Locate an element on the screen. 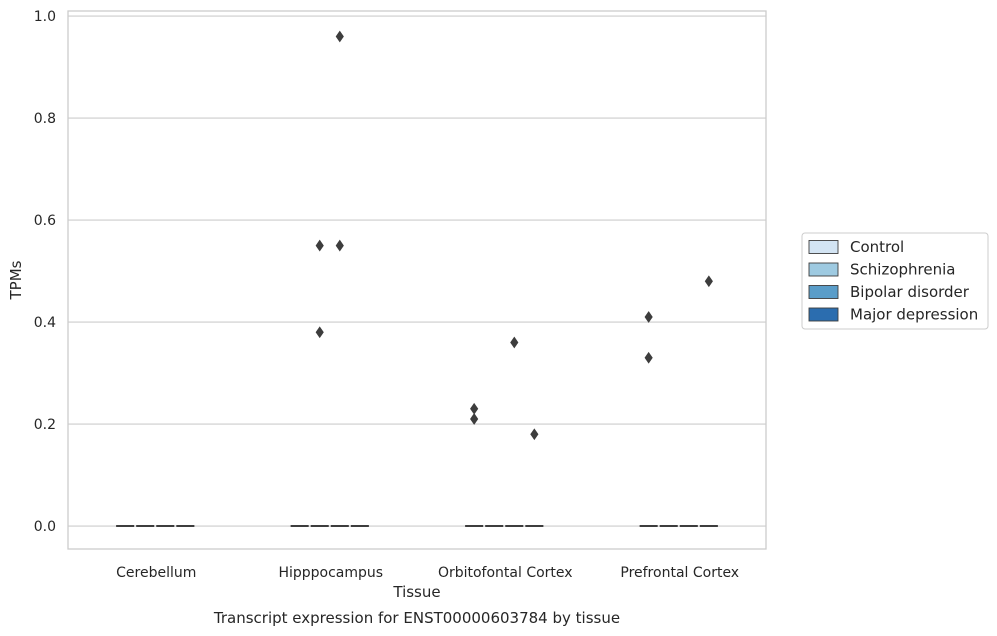 The width and height of the screenshot is (997, 636). y-tick-labels: 0.0 0.2 0.4 0.6 0.8 1.0 is located at coordinates (45, 272).